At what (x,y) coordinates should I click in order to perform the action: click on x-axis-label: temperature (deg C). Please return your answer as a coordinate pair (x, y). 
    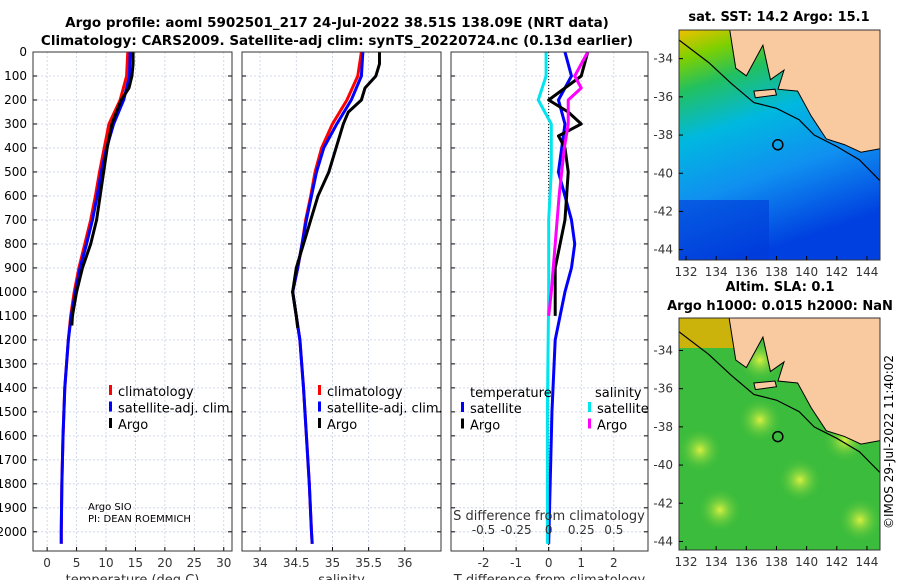
    Looking at the image, I should click on (133, 576).